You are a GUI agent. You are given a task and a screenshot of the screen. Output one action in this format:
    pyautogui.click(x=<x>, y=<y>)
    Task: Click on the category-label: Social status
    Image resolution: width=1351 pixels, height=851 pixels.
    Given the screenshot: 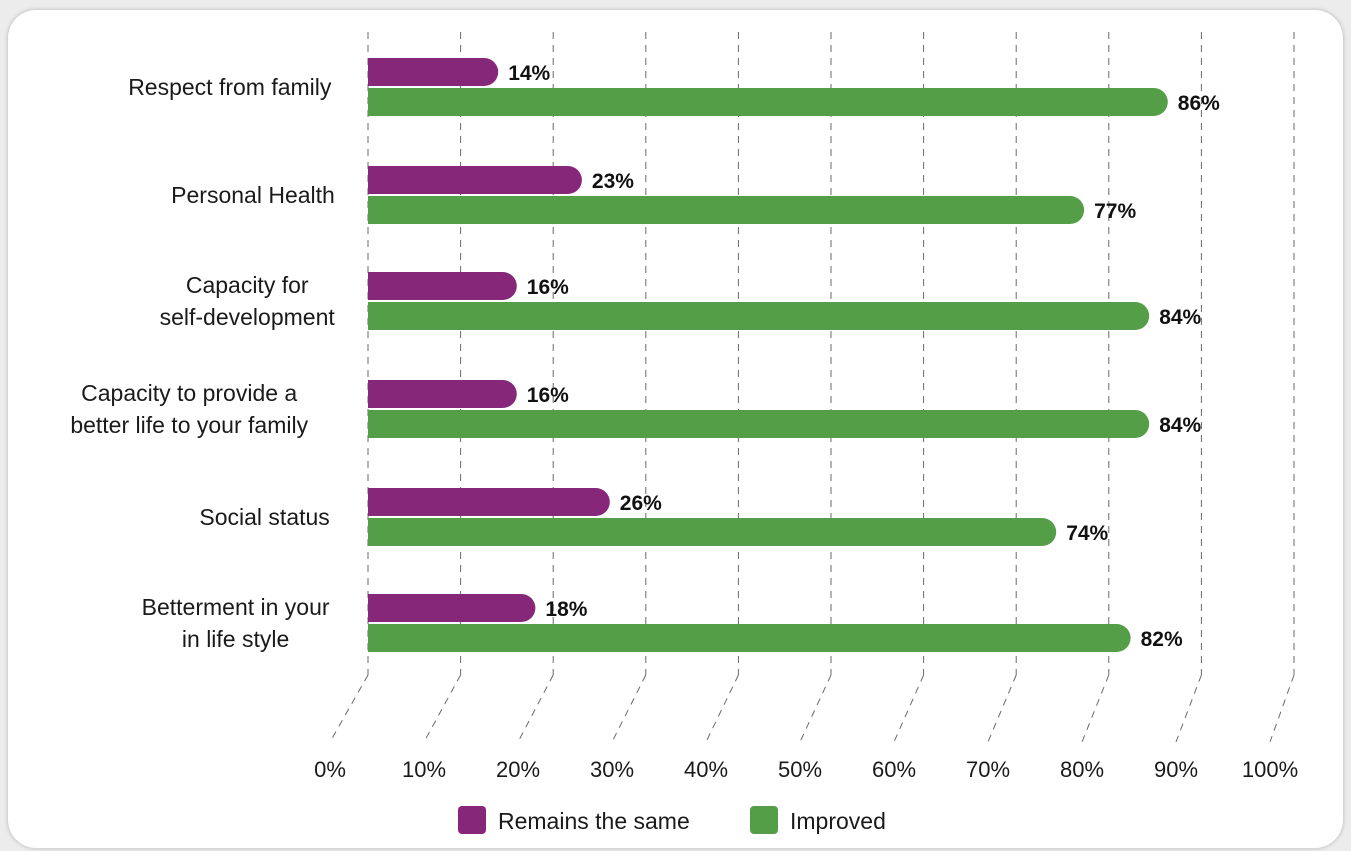 What is the action you would take?
    pyautogui.click(x=264, y=517)
    